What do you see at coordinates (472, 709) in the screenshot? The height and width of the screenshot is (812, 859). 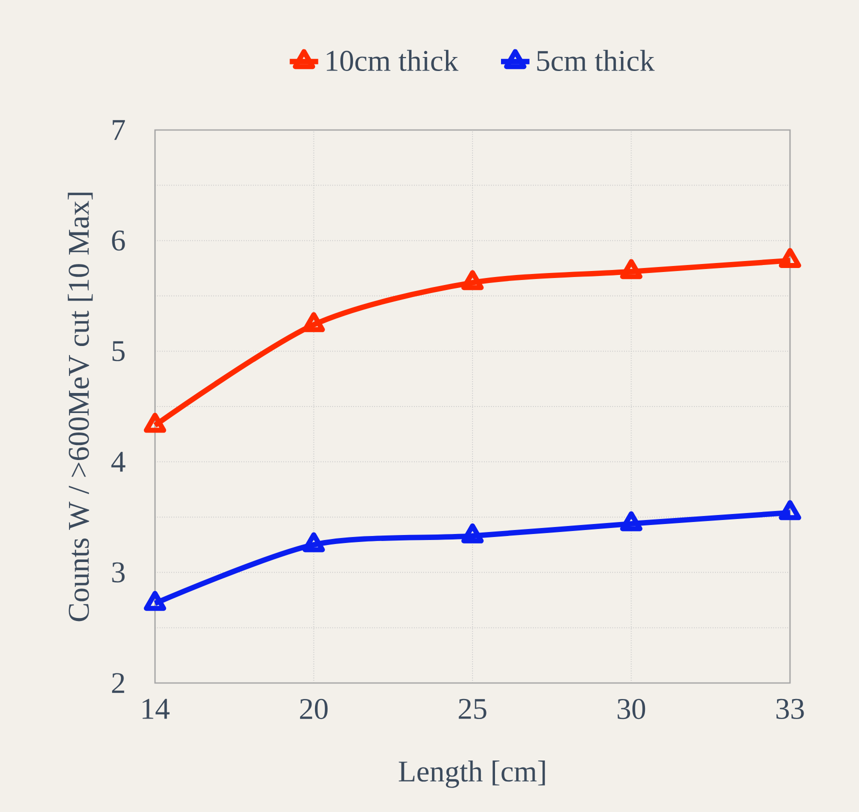 I see `x-tick-label: 25` at bounding box center [472, 709].